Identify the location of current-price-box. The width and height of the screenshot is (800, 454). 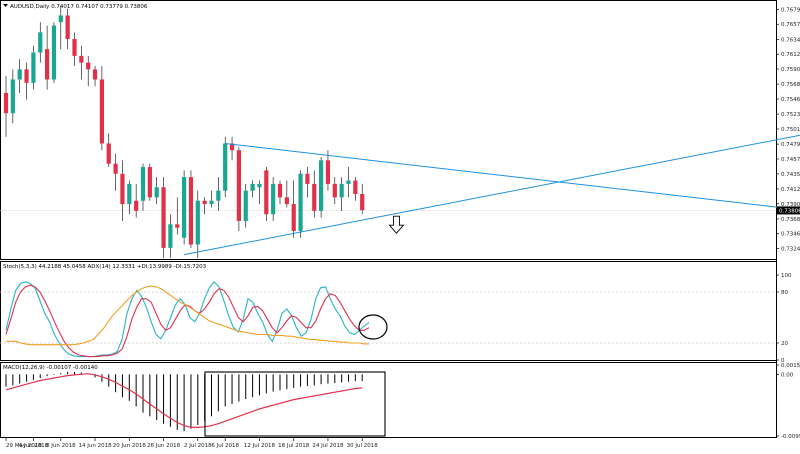
(788, 210).